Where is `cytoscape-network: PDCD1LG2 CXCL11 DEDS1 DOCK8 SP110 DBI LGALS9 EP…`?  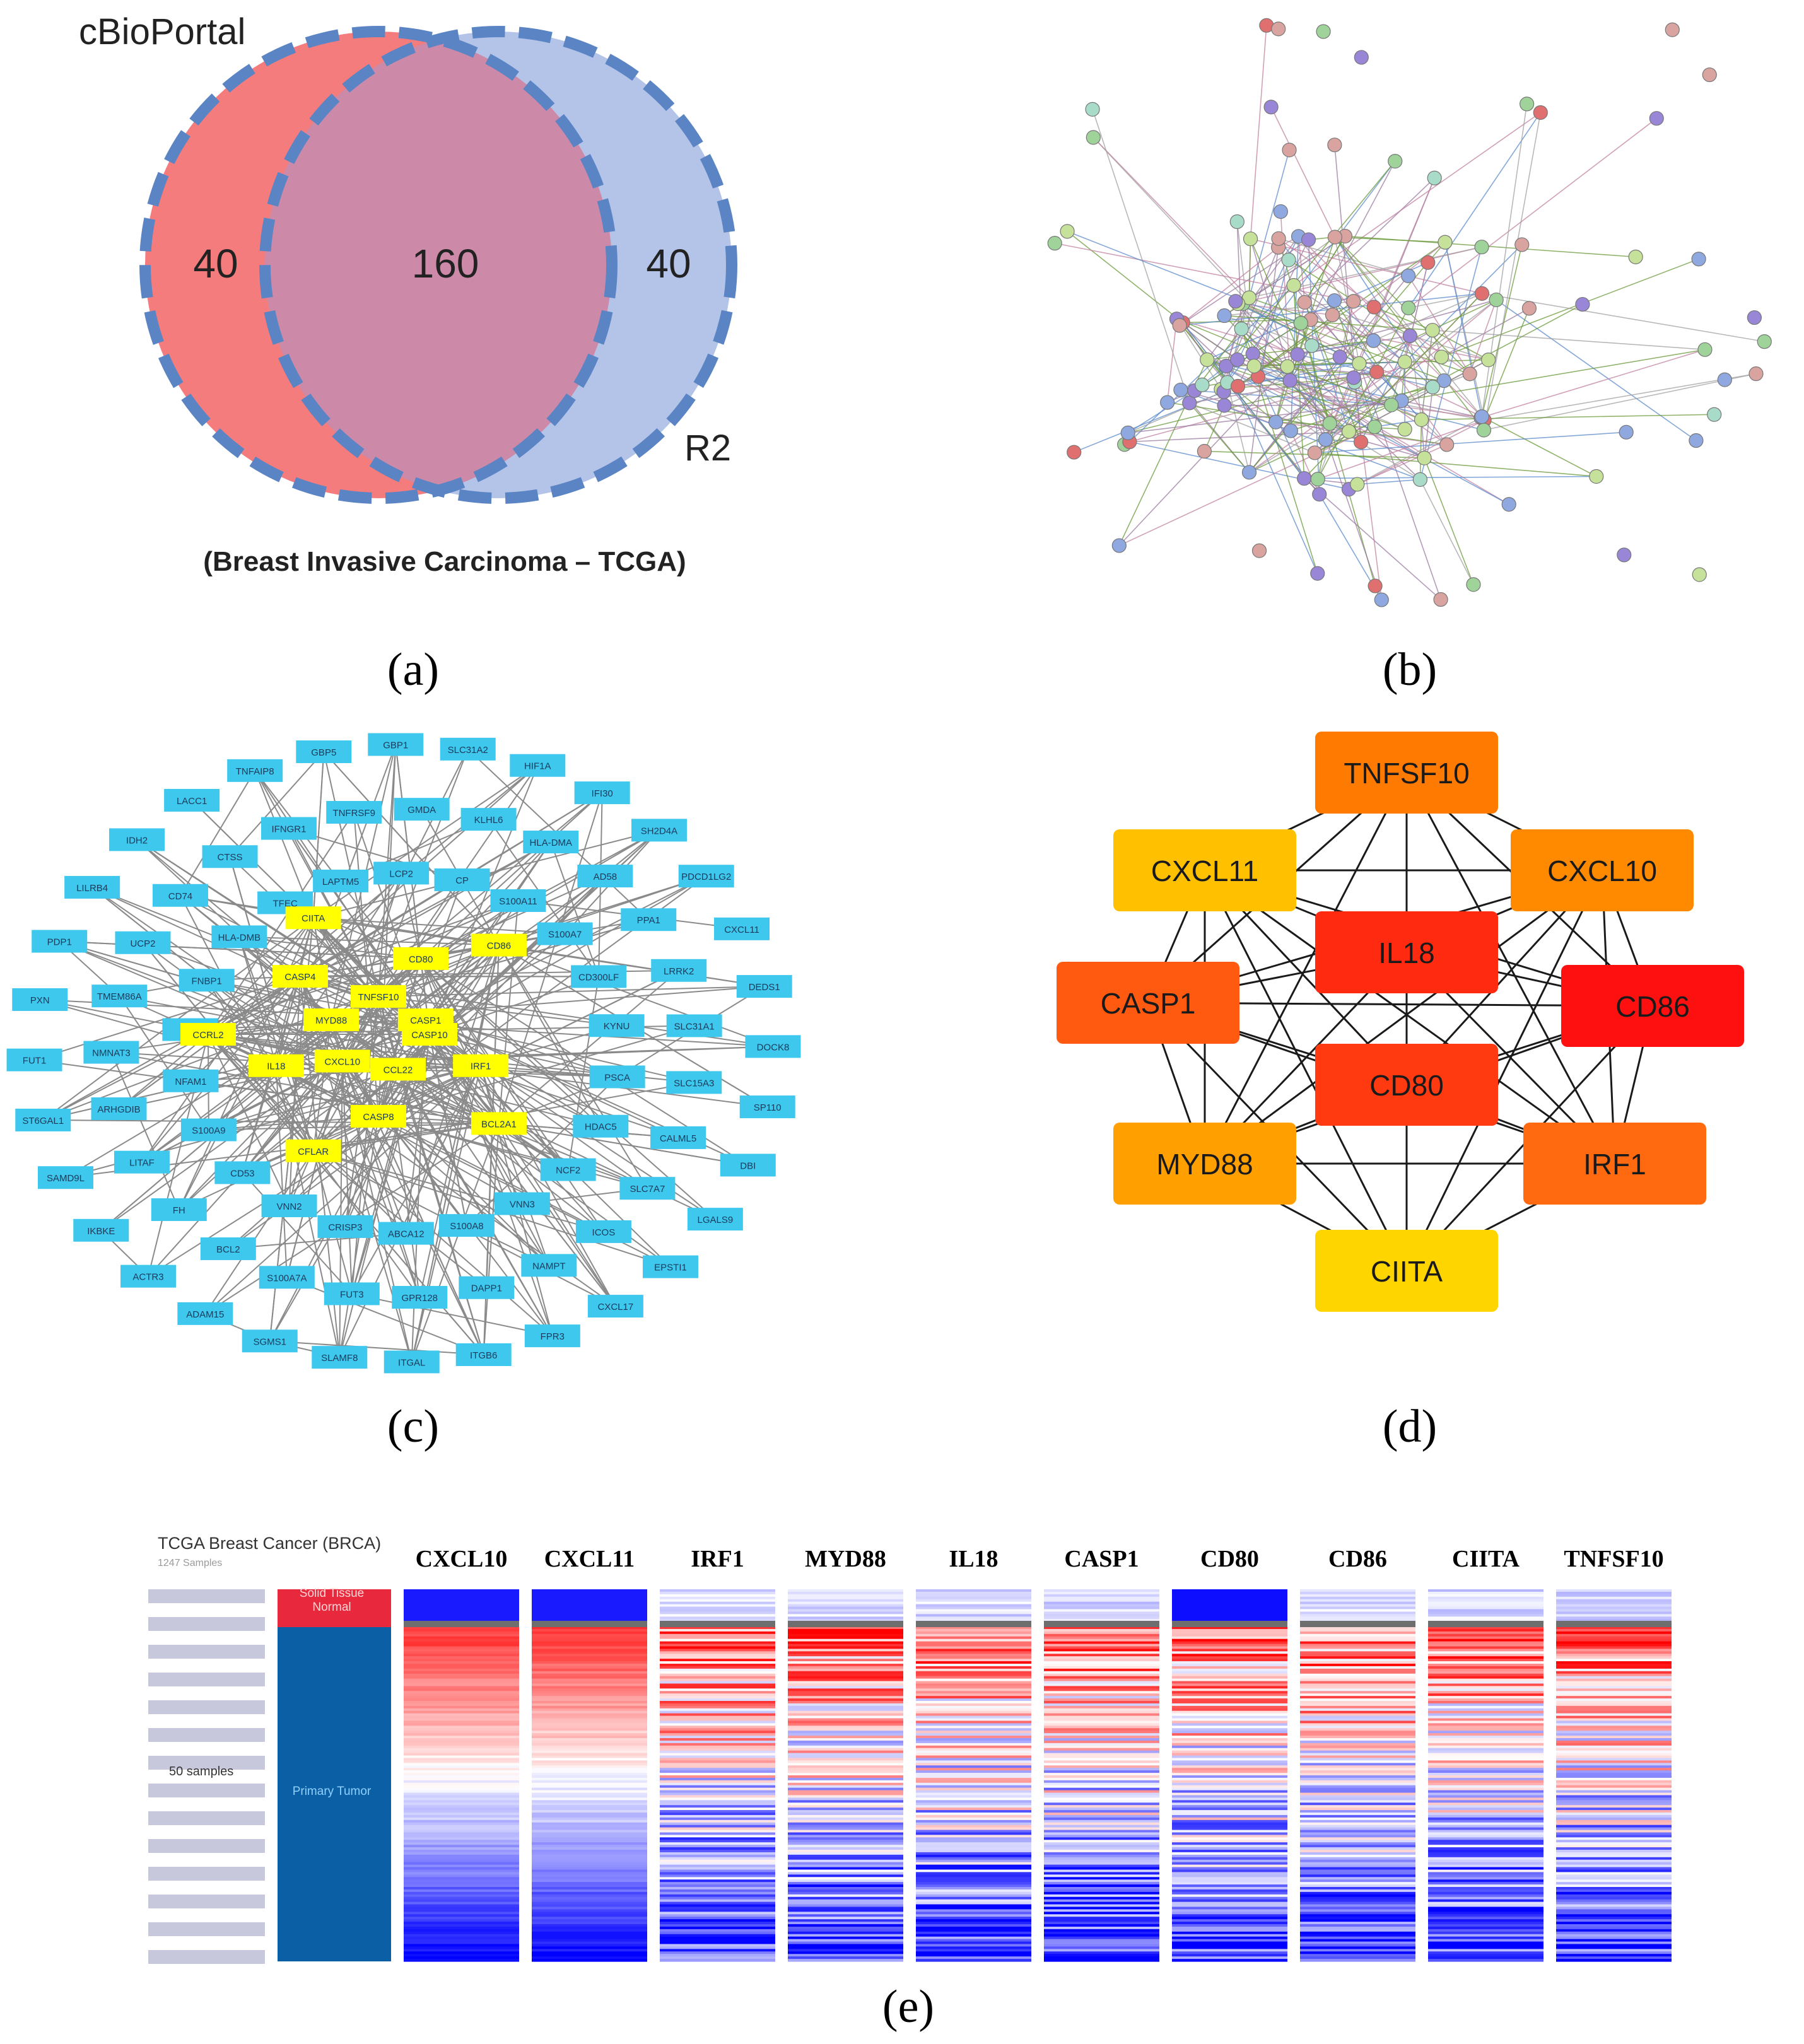 cytoscape-network: PDCD1LG2 CXCL11 DEDS1 DOCK8 SP110 DBI LGALS9 EP… is located at coordinates (403, 1054).